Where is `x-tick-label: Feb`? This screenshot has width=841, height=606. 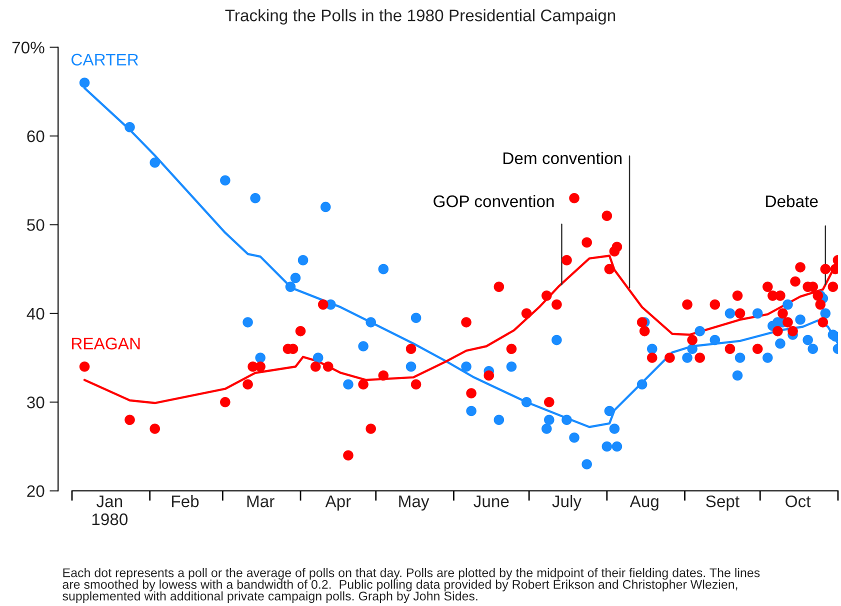
x-tick-label: Feb is located at coordinates (185, 501).